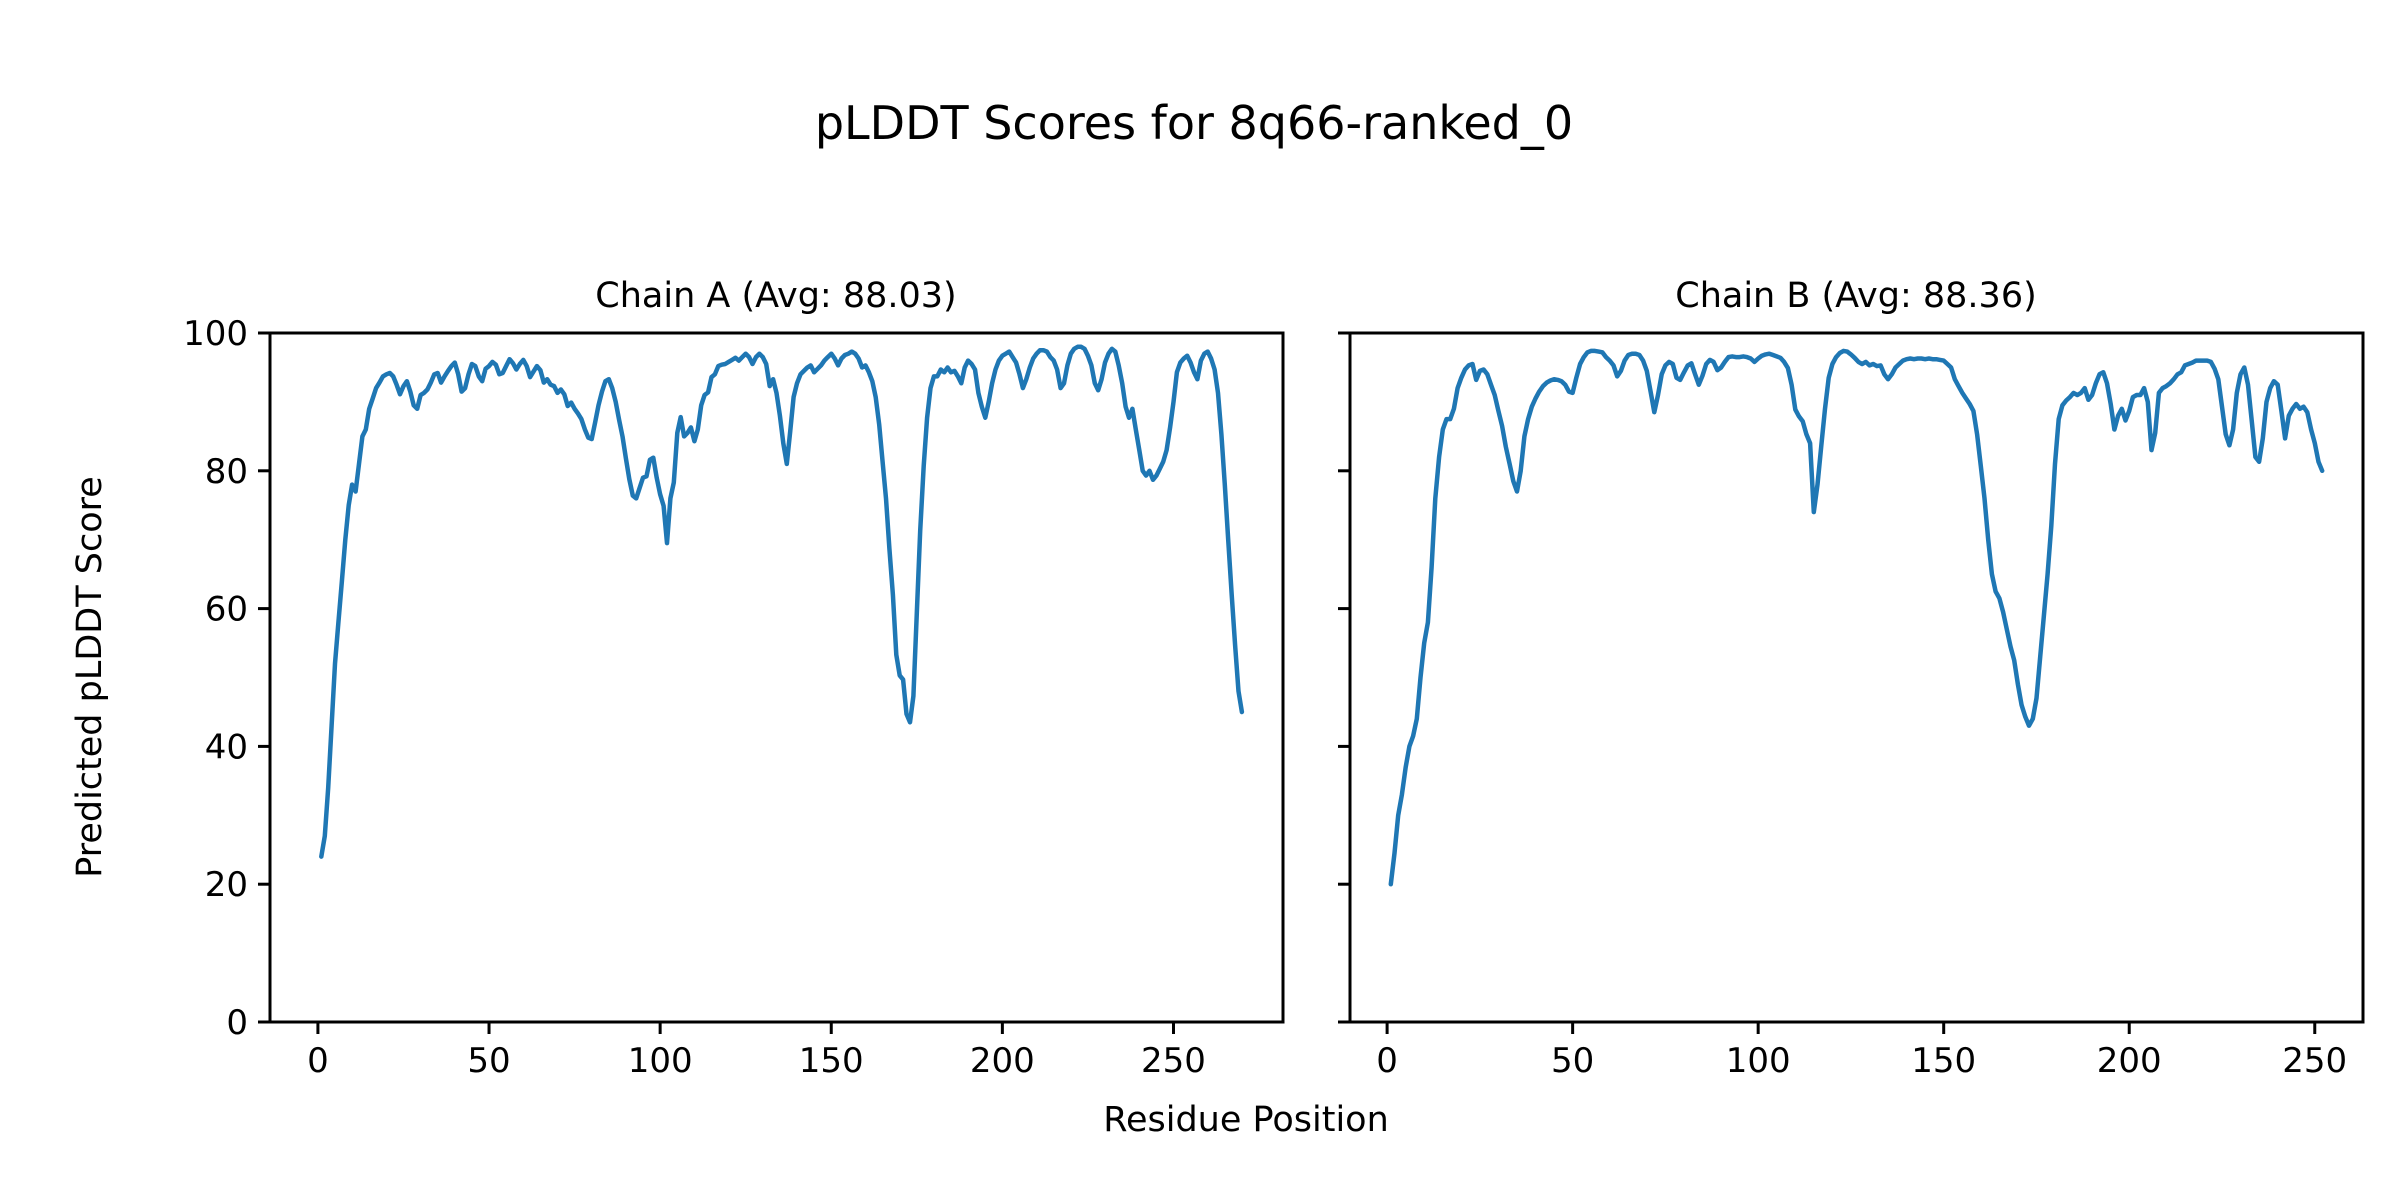  Describe the element at coordinates (215, 334) in the screenshot. I see `chain-a-y-tick-label: 100` at that location.